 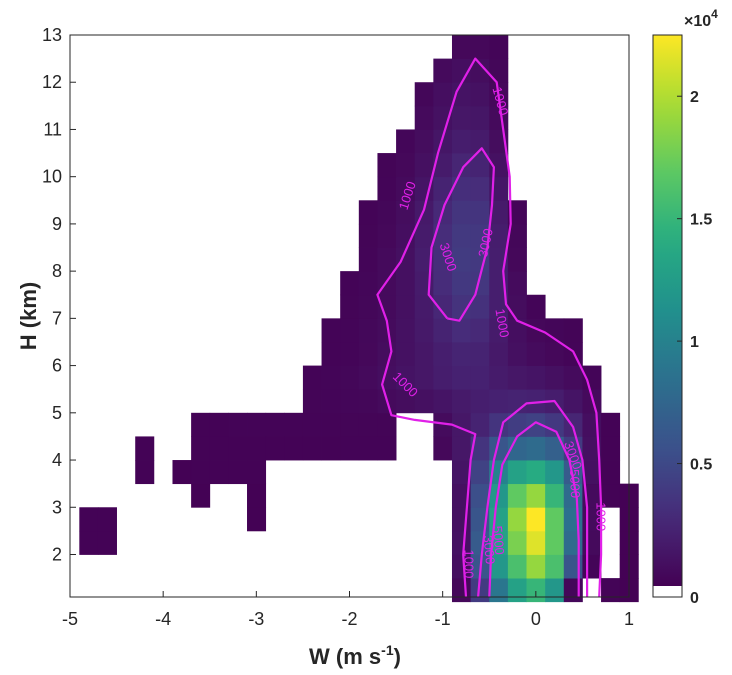 What do you see at coordinates (629, 619) in the screenshot?
I see `x-tick-label: 1` at bounding box center [629, 619].